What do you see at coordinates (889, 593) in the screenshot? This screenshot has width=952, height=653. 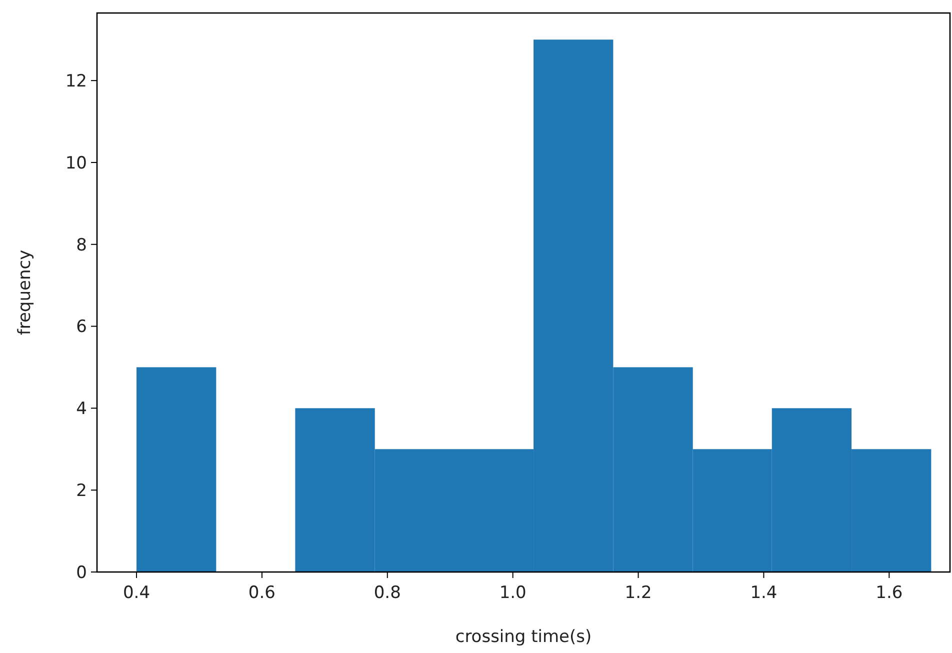 I see `x-tick-label: 1.6` at bounding box center [889, 593].